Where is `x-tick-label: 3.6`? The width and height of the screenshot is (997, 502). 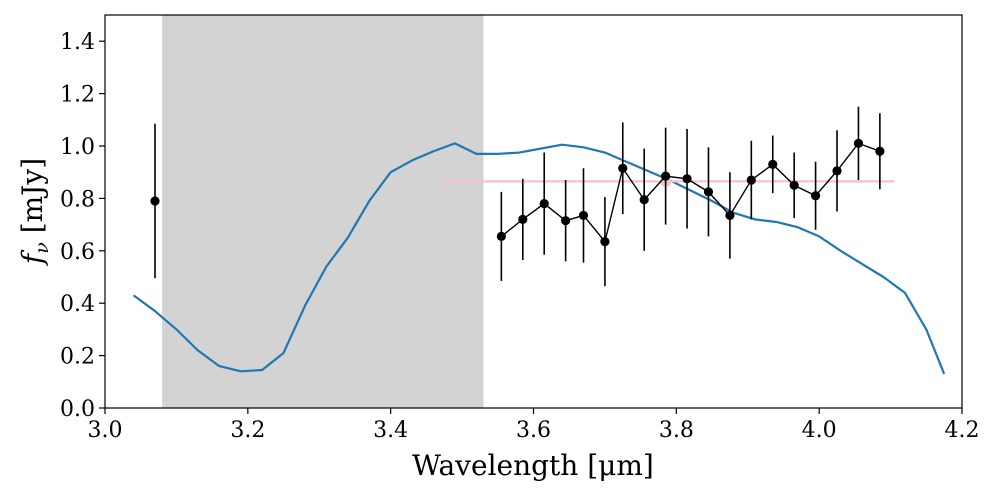
x-tick-label: 3.6 is located at coordinates (533, 430).